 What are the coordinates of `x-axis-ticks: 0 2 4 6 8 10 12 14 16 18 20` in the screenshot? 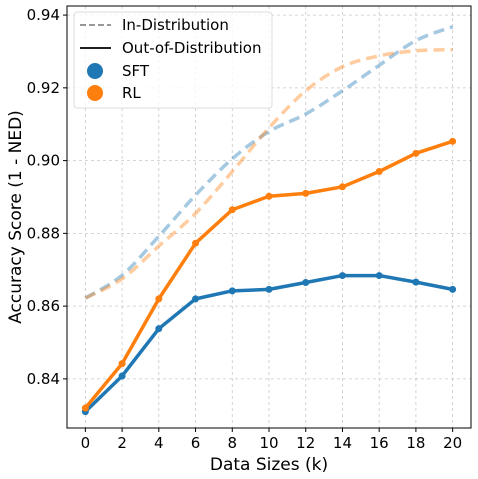 It's located at (271, 440).